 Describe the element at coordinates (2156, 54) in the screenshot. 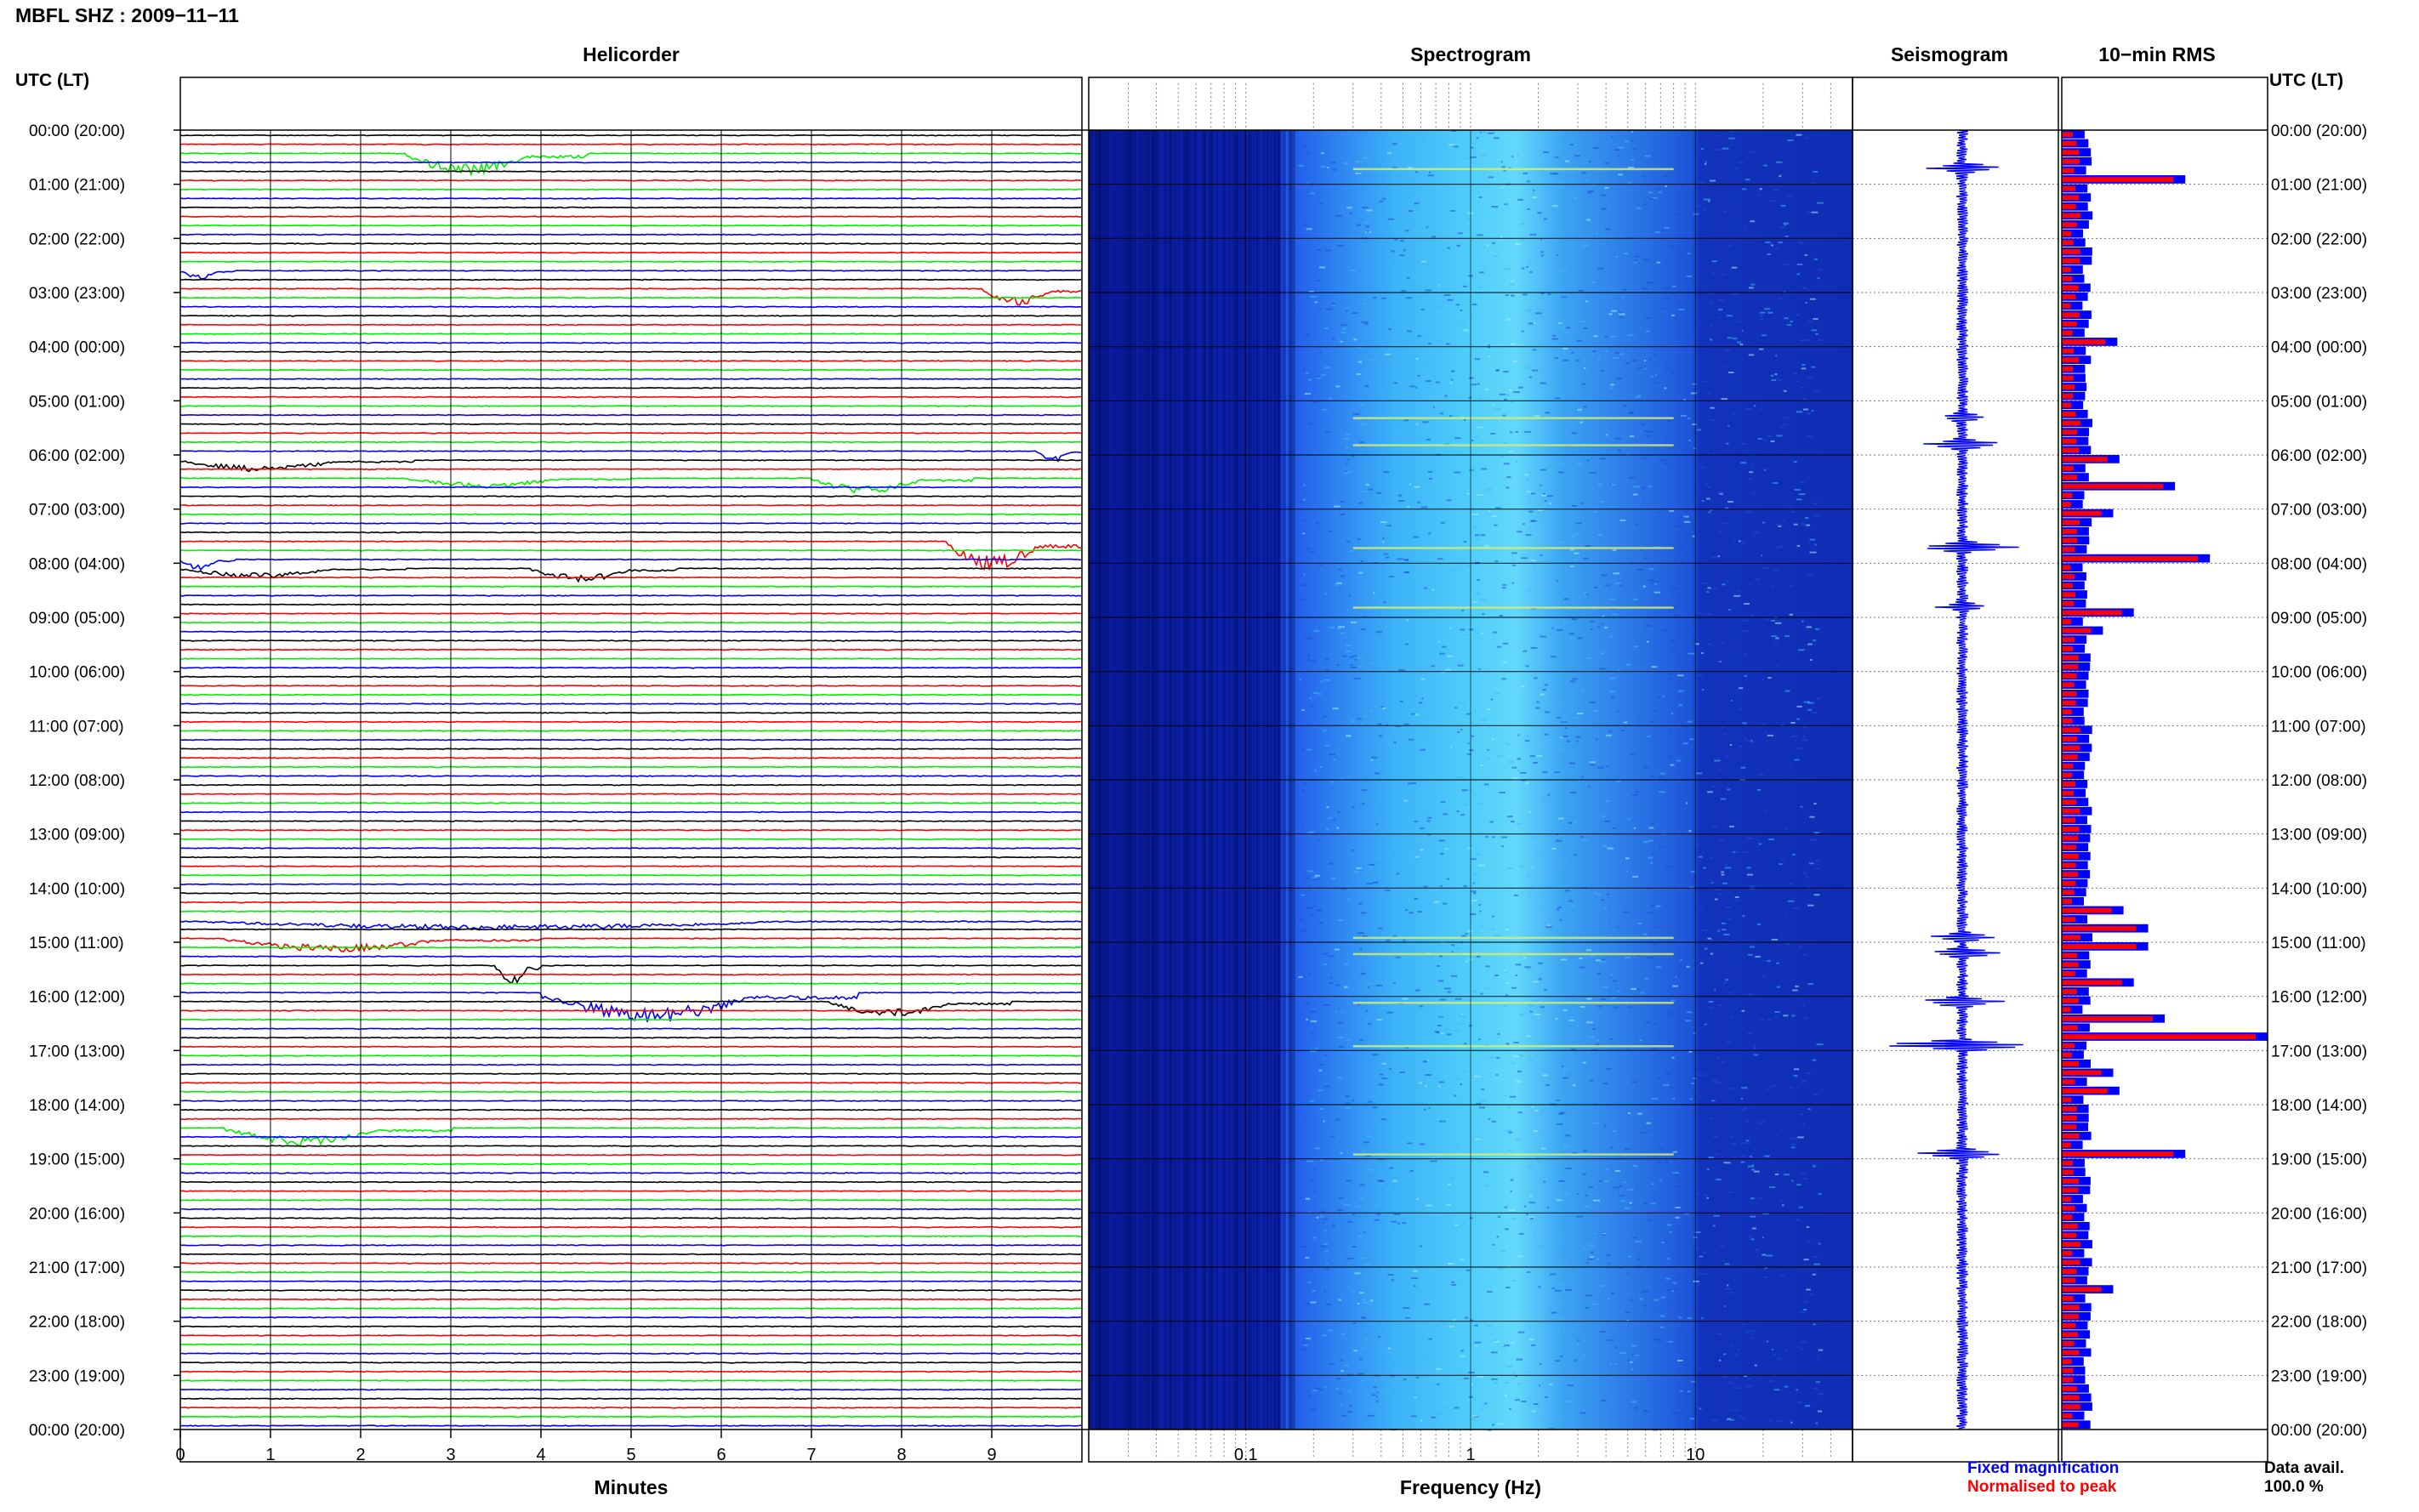

I see `rms-title: 10−min RMS` at that location.